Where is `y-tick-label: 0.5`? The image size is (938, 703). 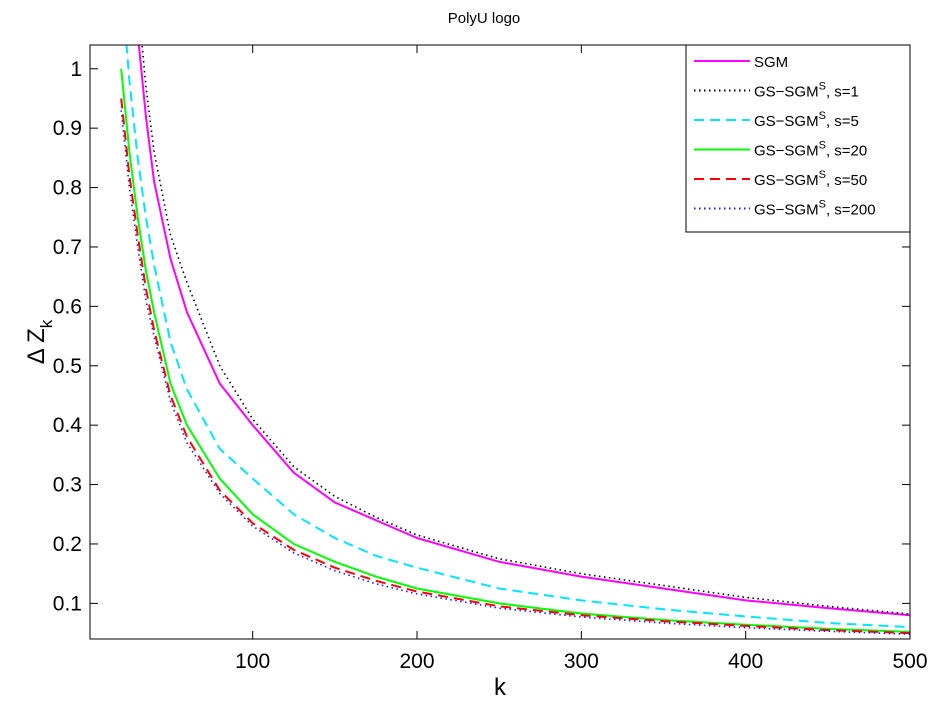 y-tick-label: 0.5 is located at coordinates (67, 366).